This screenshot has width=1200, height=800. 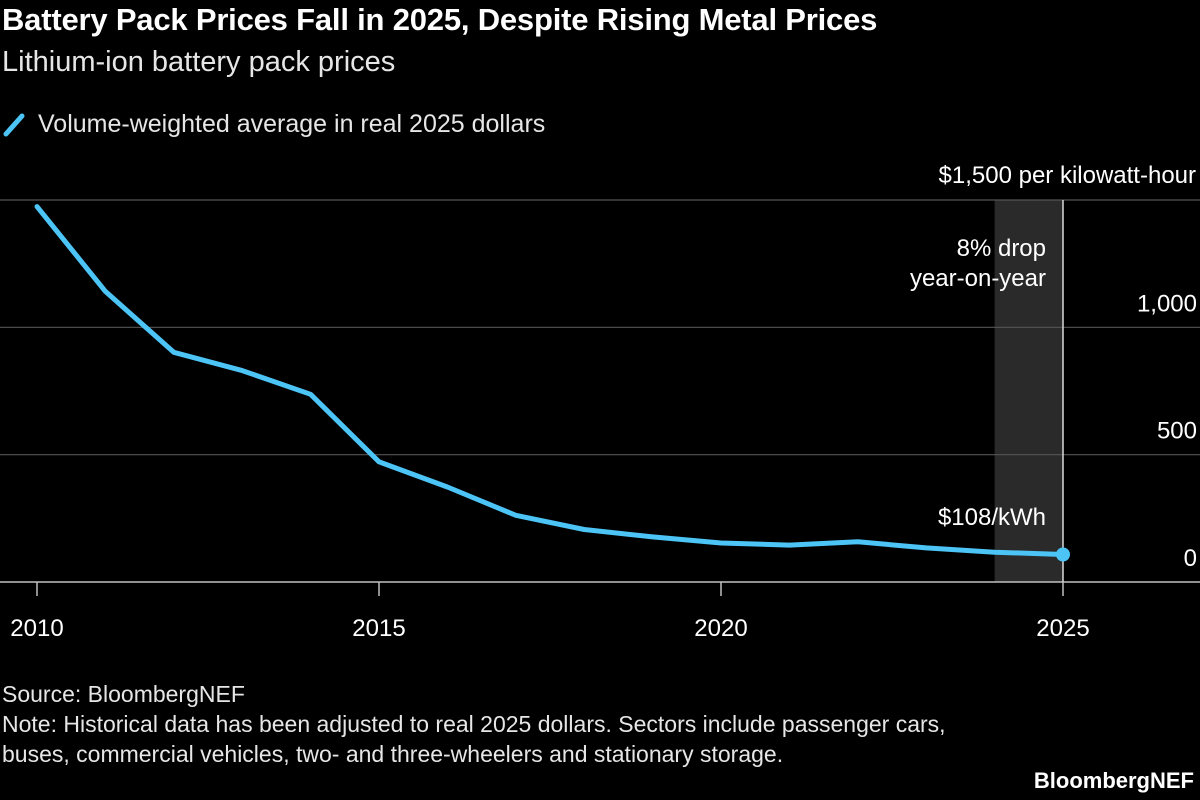 I want to click on x-tick-label: 2015, so click(x=378, y=628).